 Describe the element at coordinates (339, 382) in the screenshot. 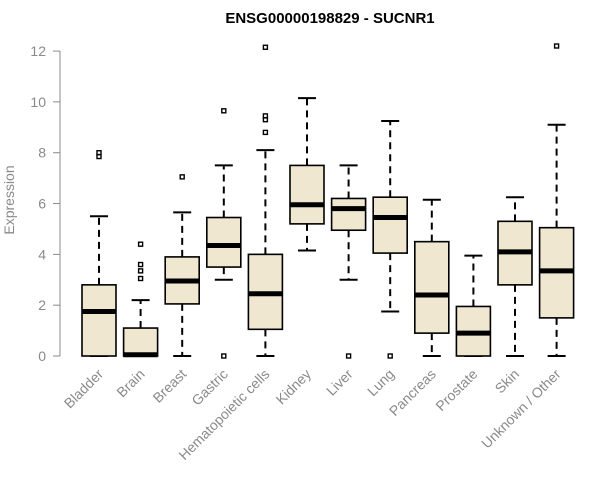

I see `x-tick-label: Liver` at that location.